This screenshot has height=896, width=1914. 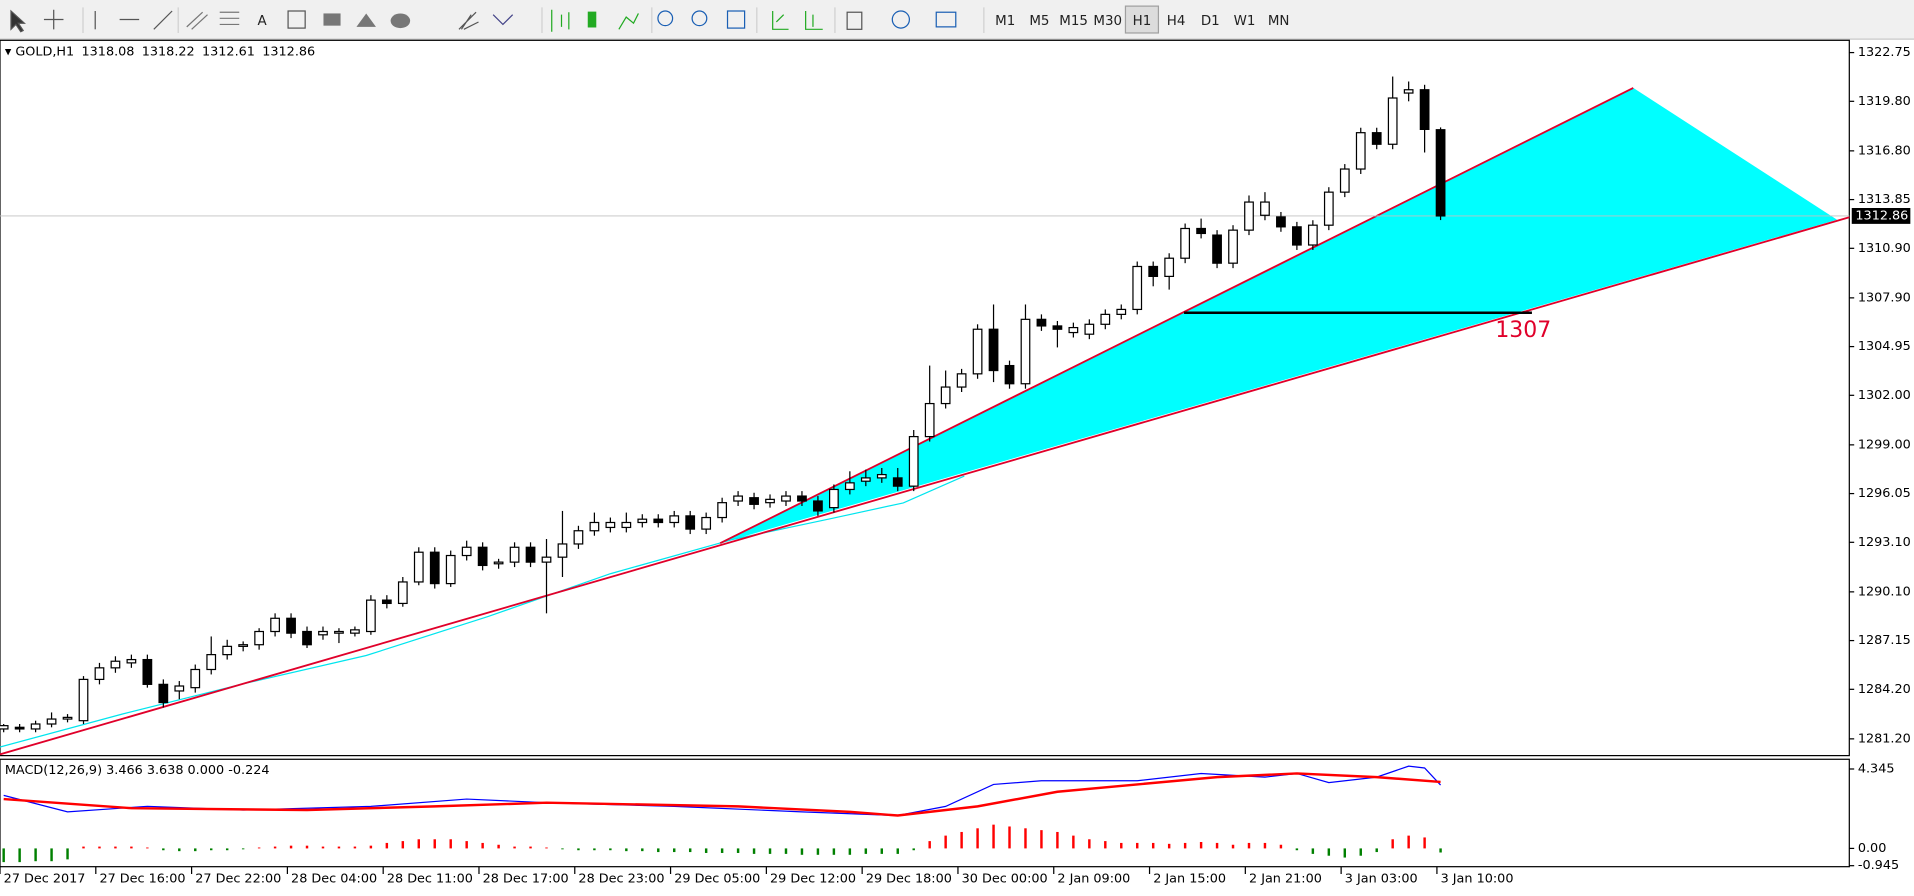 What do you see at coordinates (1381, 878) in the screenshot?
I see `x-tick-label: 3 Jan 03:00` at bounding box center [1381, 878].